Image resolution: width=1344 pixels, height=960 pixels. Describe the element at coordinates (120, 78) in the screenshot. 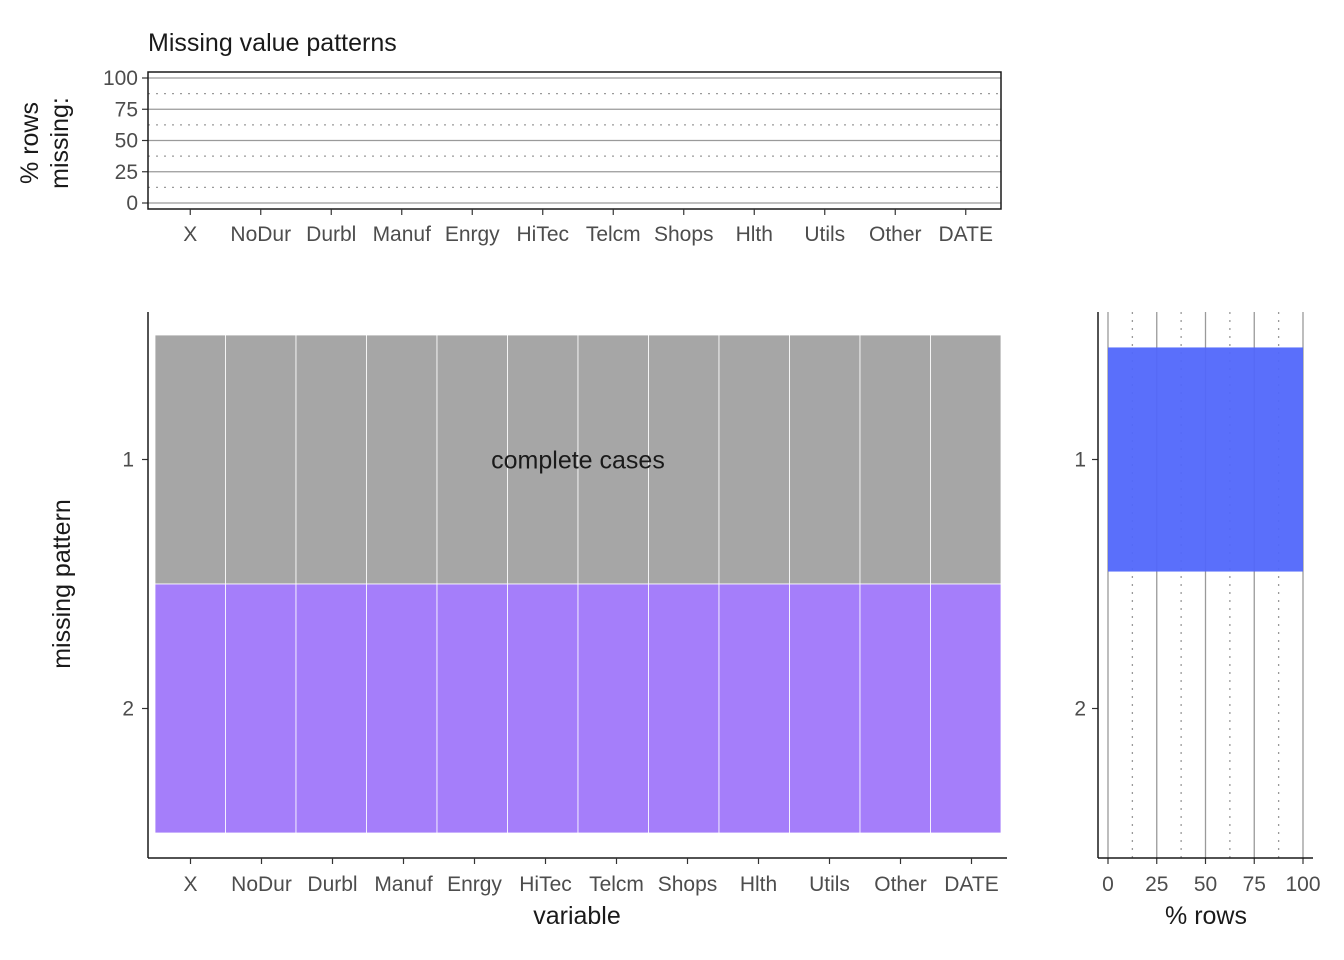

I see `top-y-tick-label: 100` at that location.